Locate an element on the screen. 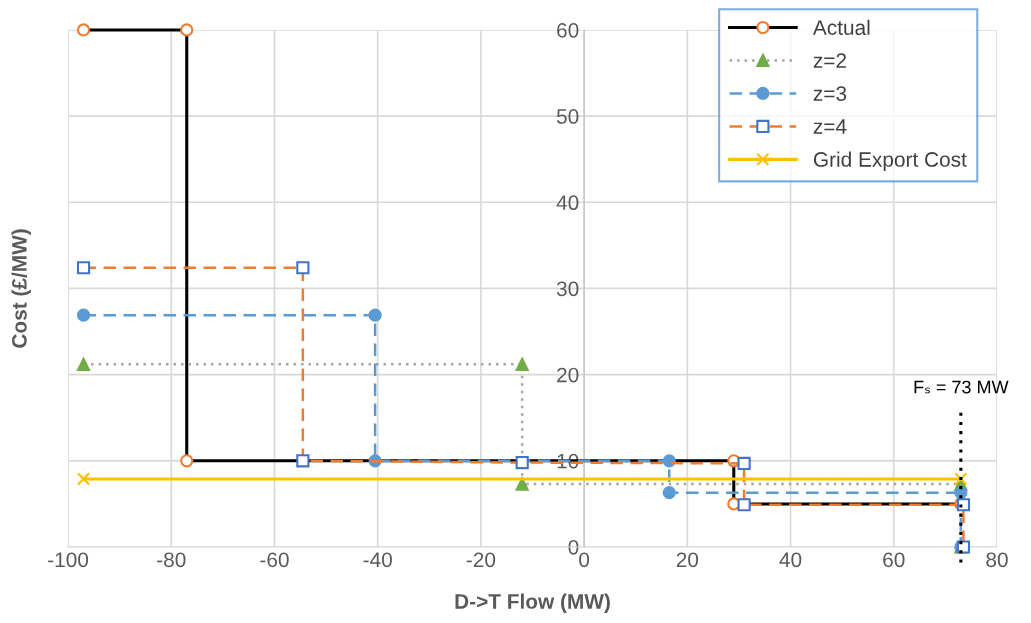 The width and height of the screenshot is (1031, 623). x-tick-label: 40 is located at coordinates (790, 560).